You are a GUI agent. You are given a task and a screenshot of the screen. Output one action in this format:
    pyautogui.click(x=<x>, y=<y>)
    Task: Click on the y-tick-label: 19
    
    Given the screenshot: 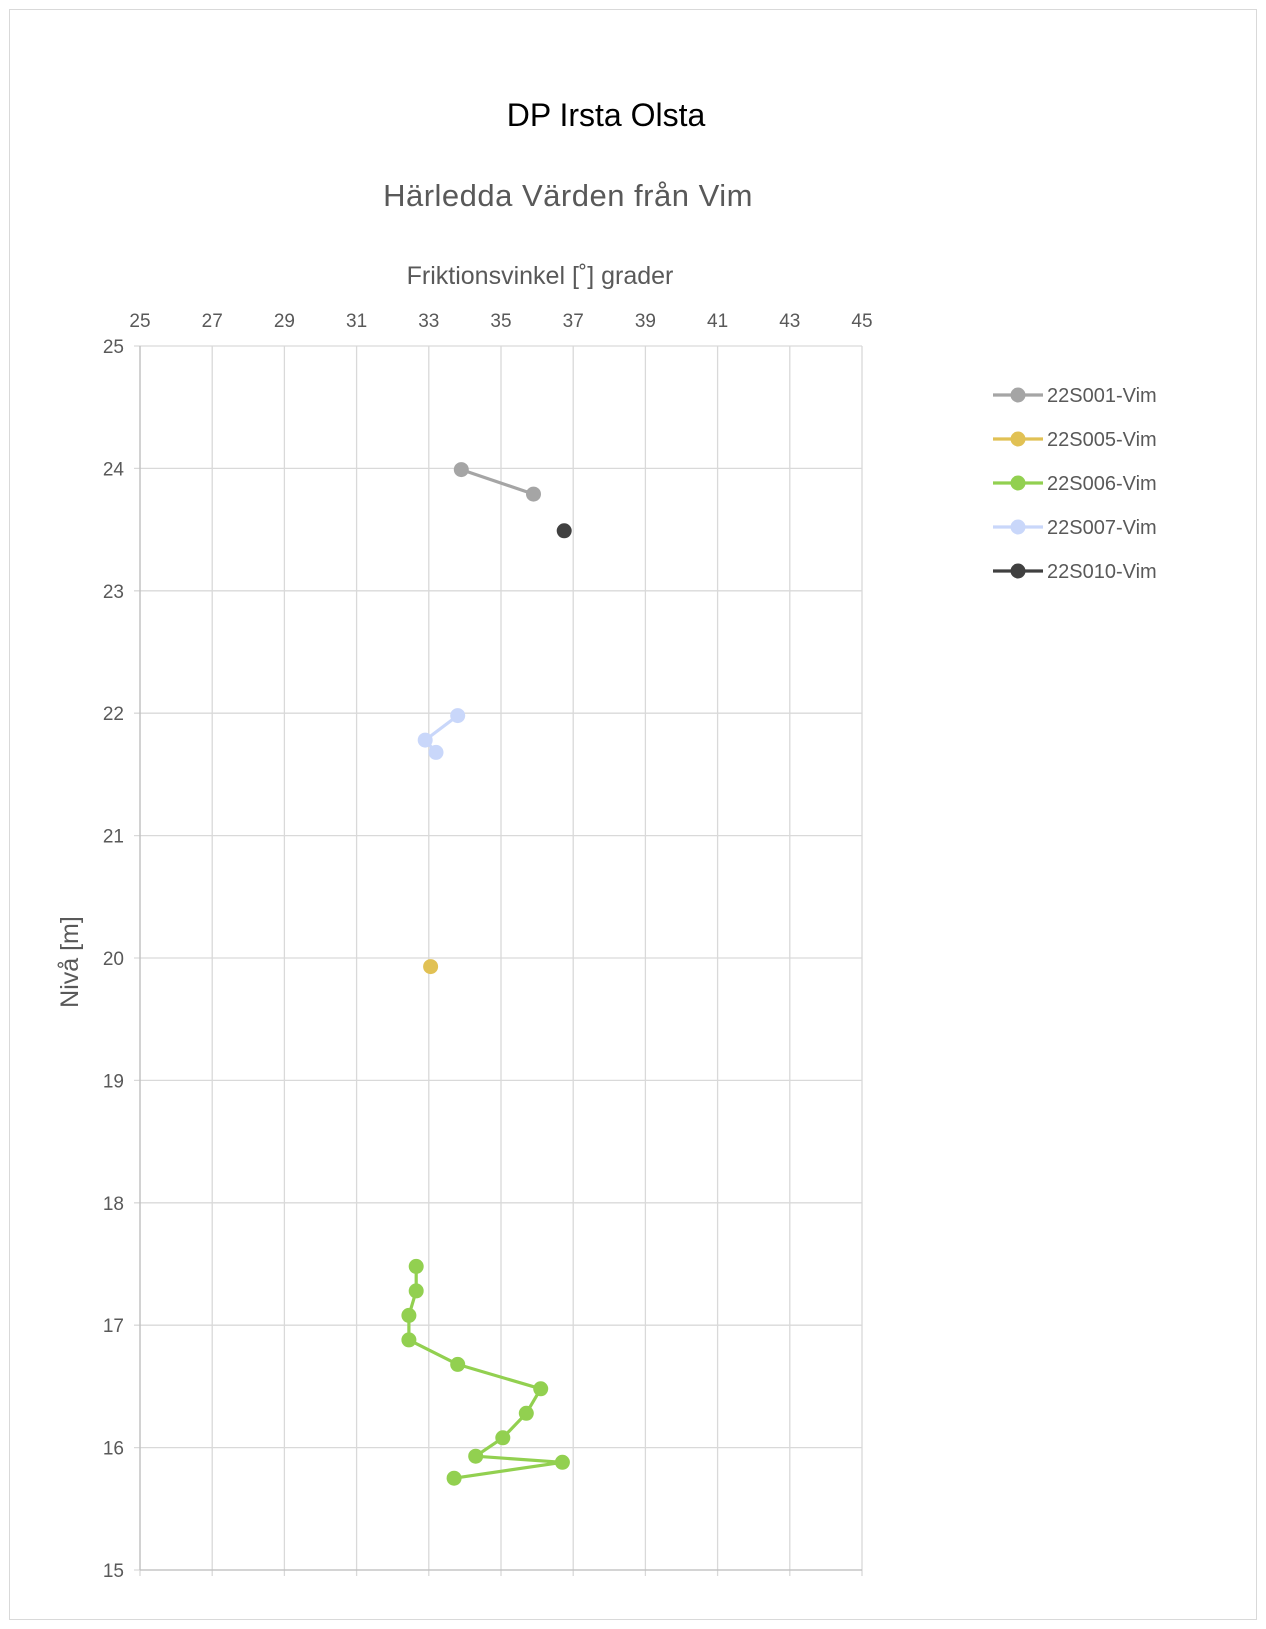 What is the action you would take?
    pyautogui.click(x=113, y=1081)
    